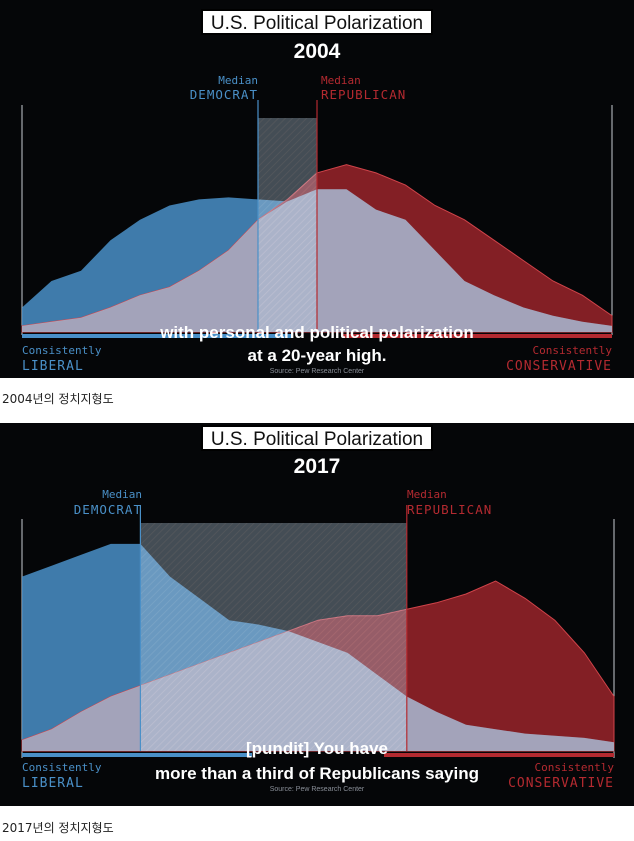  Describe the element at coordinates (316, 332) in the screenshot. I see `video-subtitle-line1: with personal and political polarization` at that location.